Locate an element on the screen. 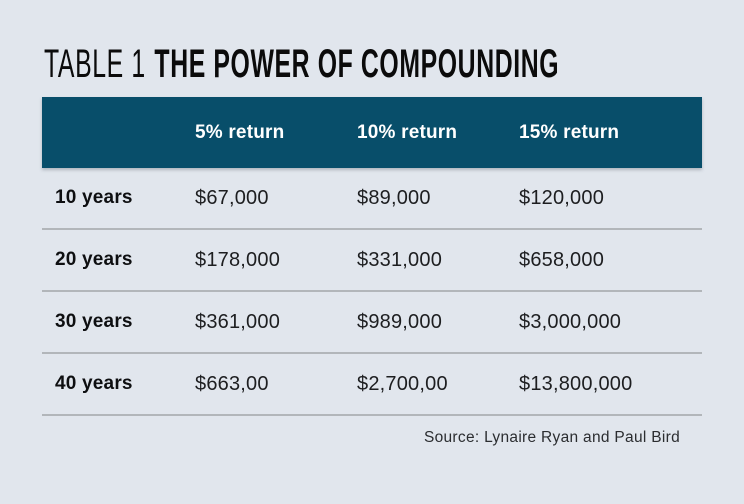 This screenshot has width=744, height=504. table-row-10-years: 10 years $67,000 $89,000 $120,000 is located at coordinates (372, 199).